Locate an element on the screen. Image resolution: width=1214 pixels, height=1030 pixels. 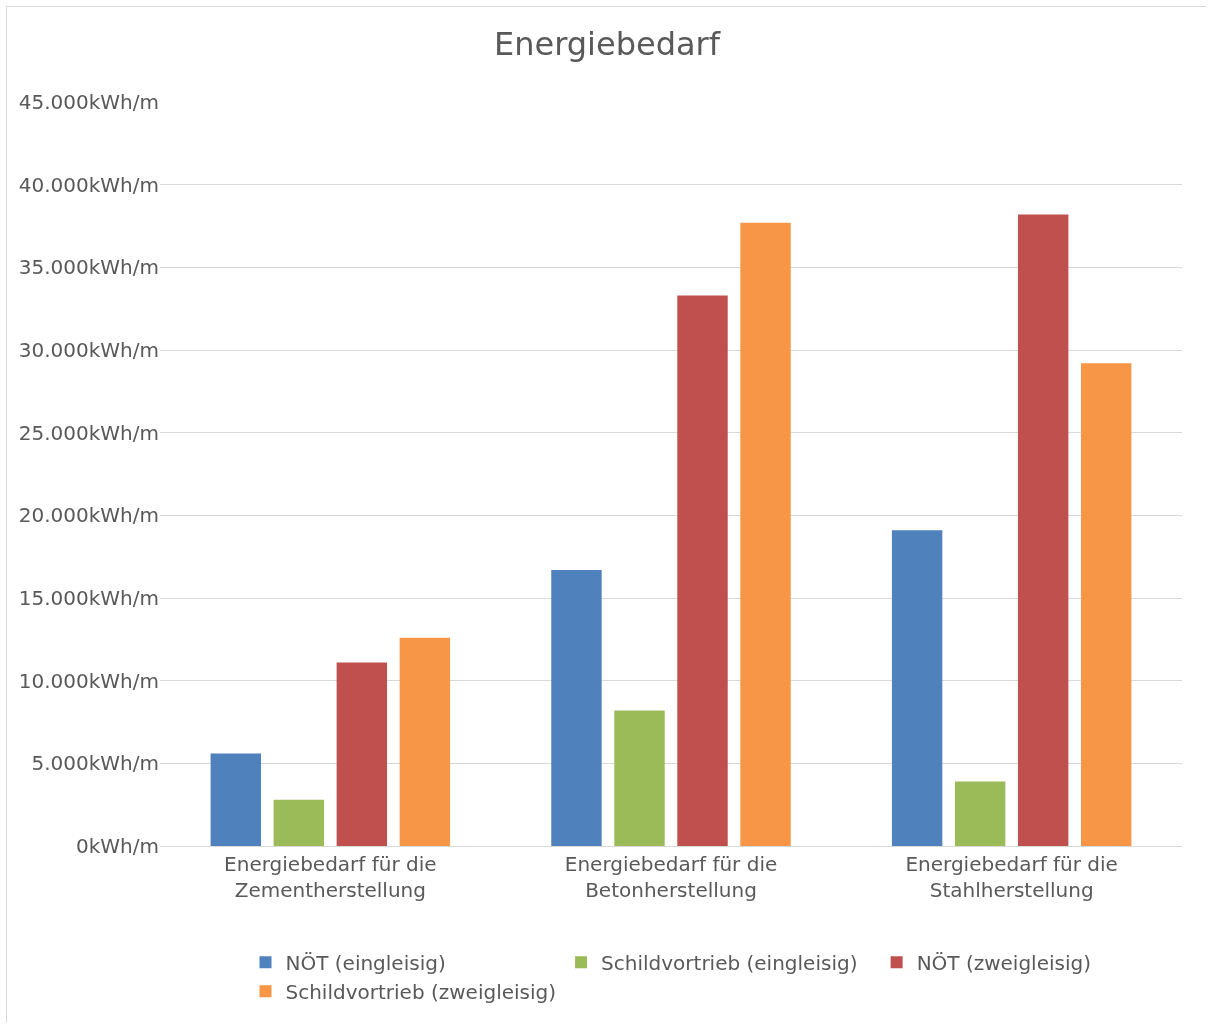
x-tick-label: Energiebedarf für die Stahlherstellung is located at coordinates (1011, 877).